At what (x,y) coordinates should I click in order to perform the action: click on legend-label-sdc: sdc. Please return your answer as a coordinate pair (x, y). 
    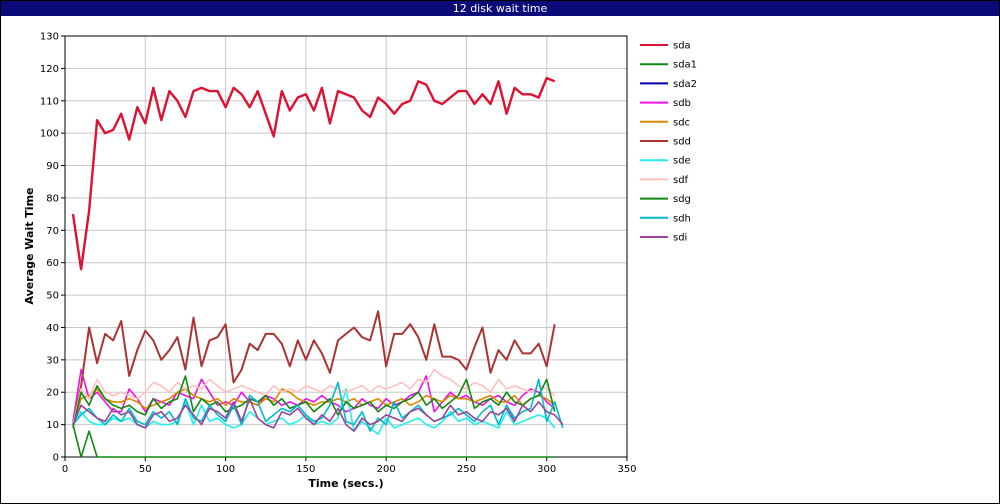
    Looking at the image, I should click on (681, 122).